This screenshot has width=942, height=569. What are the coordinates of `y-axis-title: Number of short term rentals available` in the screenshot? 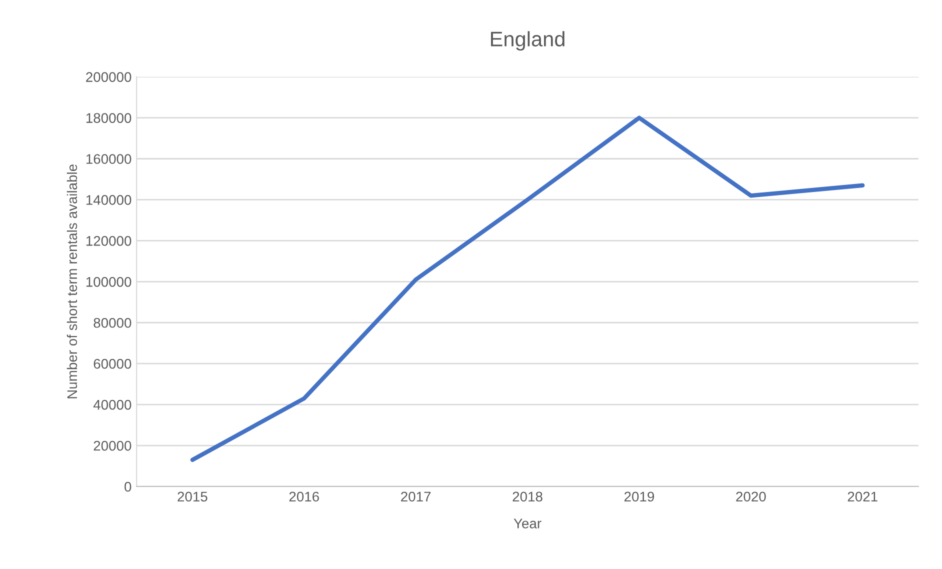 It's located at (72, 281).